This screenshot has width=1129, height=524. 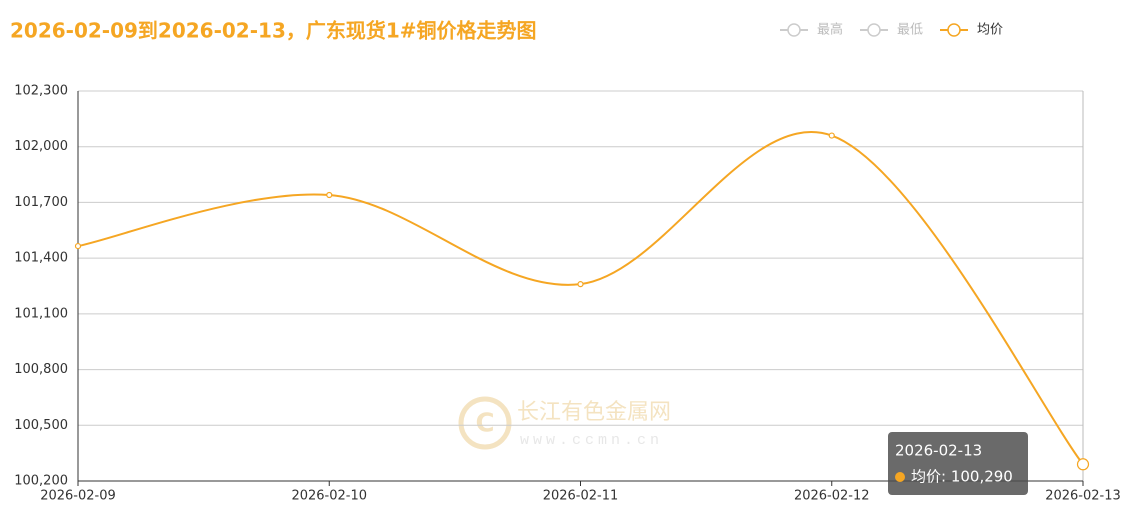 I want to click on x-tick-label: 2026-02-12, so click(x=832, y=496).